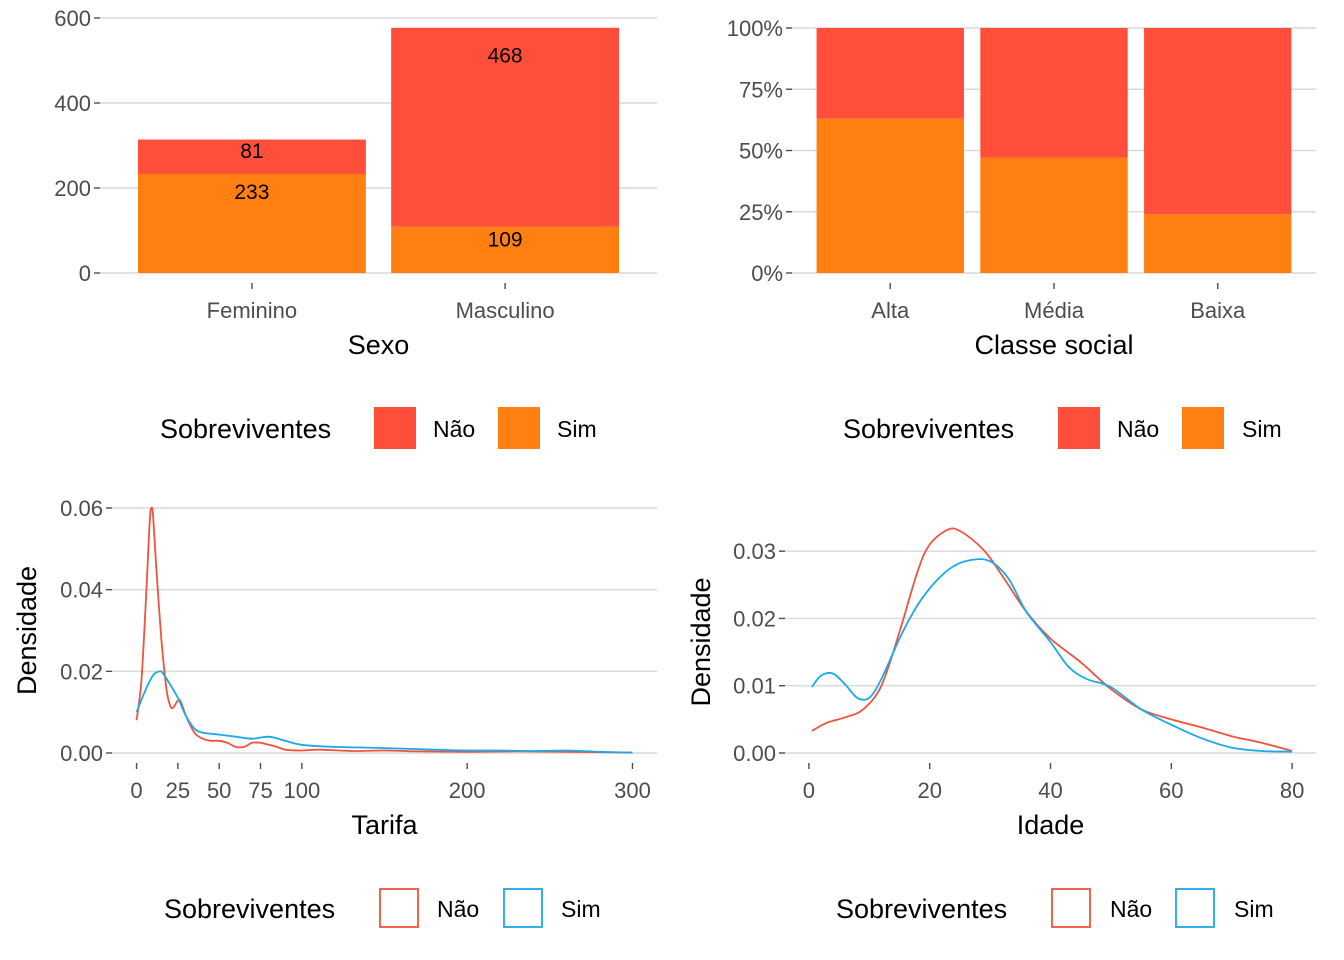  I want to click on bar-nao-media, so click(1054, 93).